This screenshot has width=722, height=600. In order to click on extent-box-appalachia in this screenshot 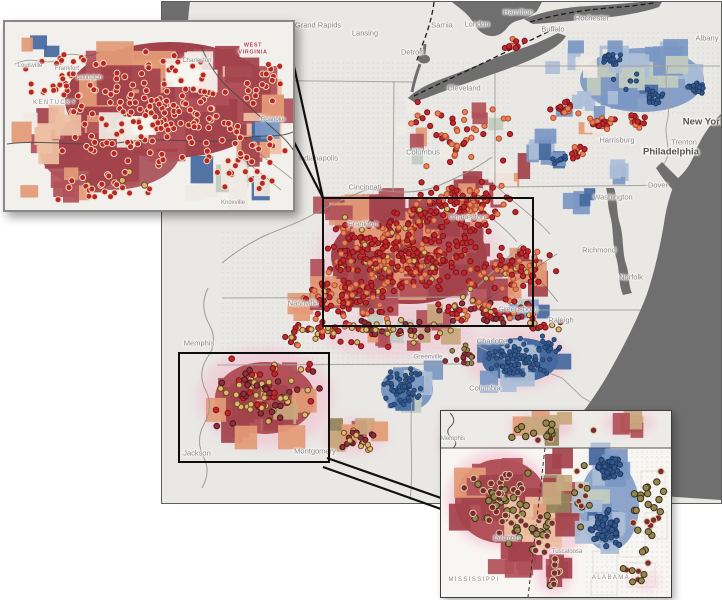, I will do `click(428, 262)`.